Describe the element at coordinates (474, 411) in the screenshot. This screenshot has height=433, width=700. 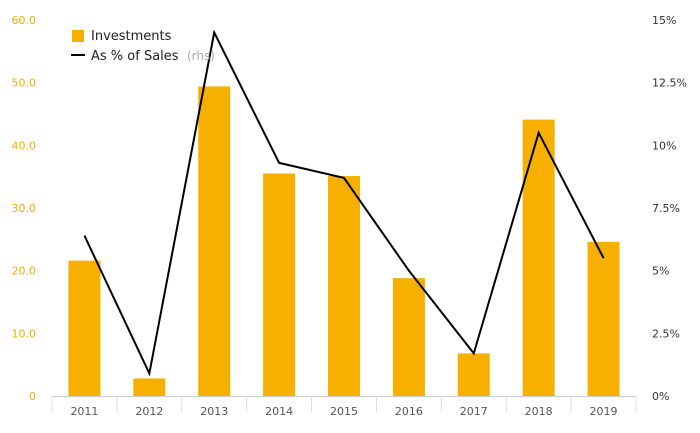
I see `x-tick-label: 2017` at that location.